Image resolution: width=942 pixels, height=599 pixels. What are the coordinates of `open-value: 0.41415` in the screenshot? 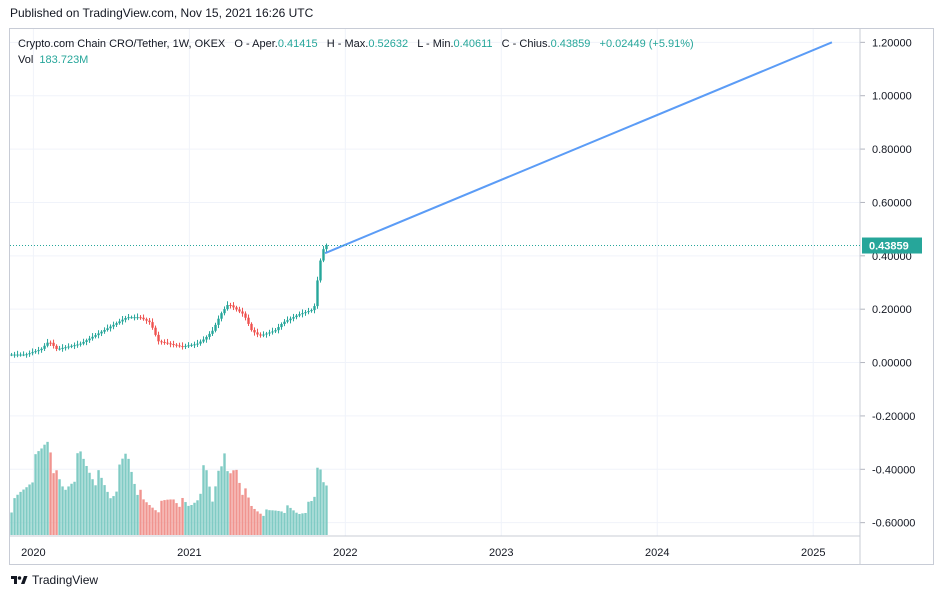 It's located at (297, 44).